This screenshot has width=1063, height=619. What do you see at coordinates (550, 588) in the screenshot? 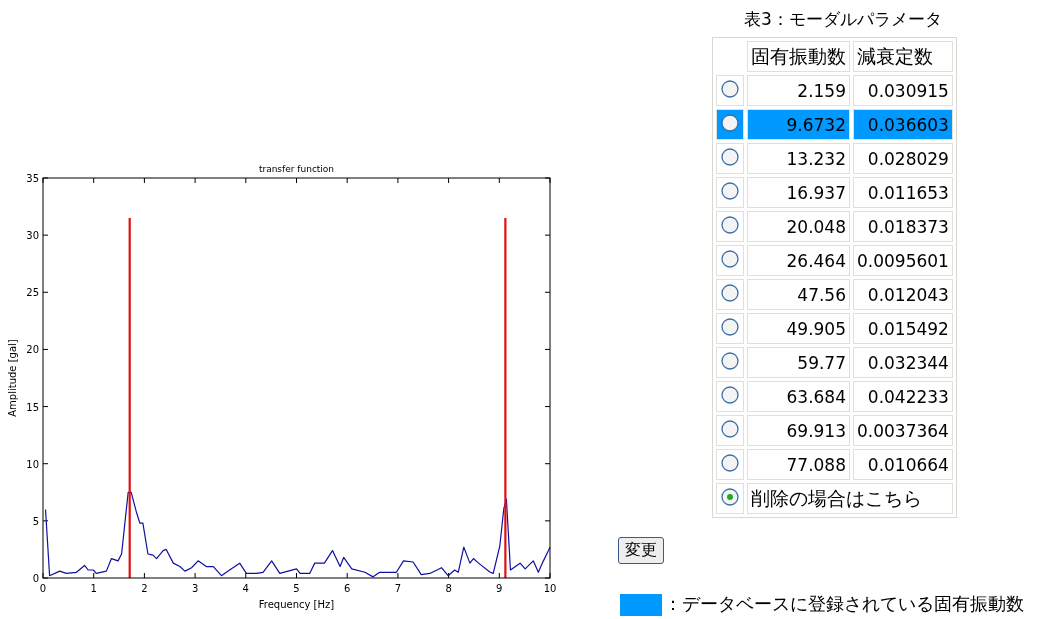
I see `x-tick-label: 10` at bounding box center [550, 588].